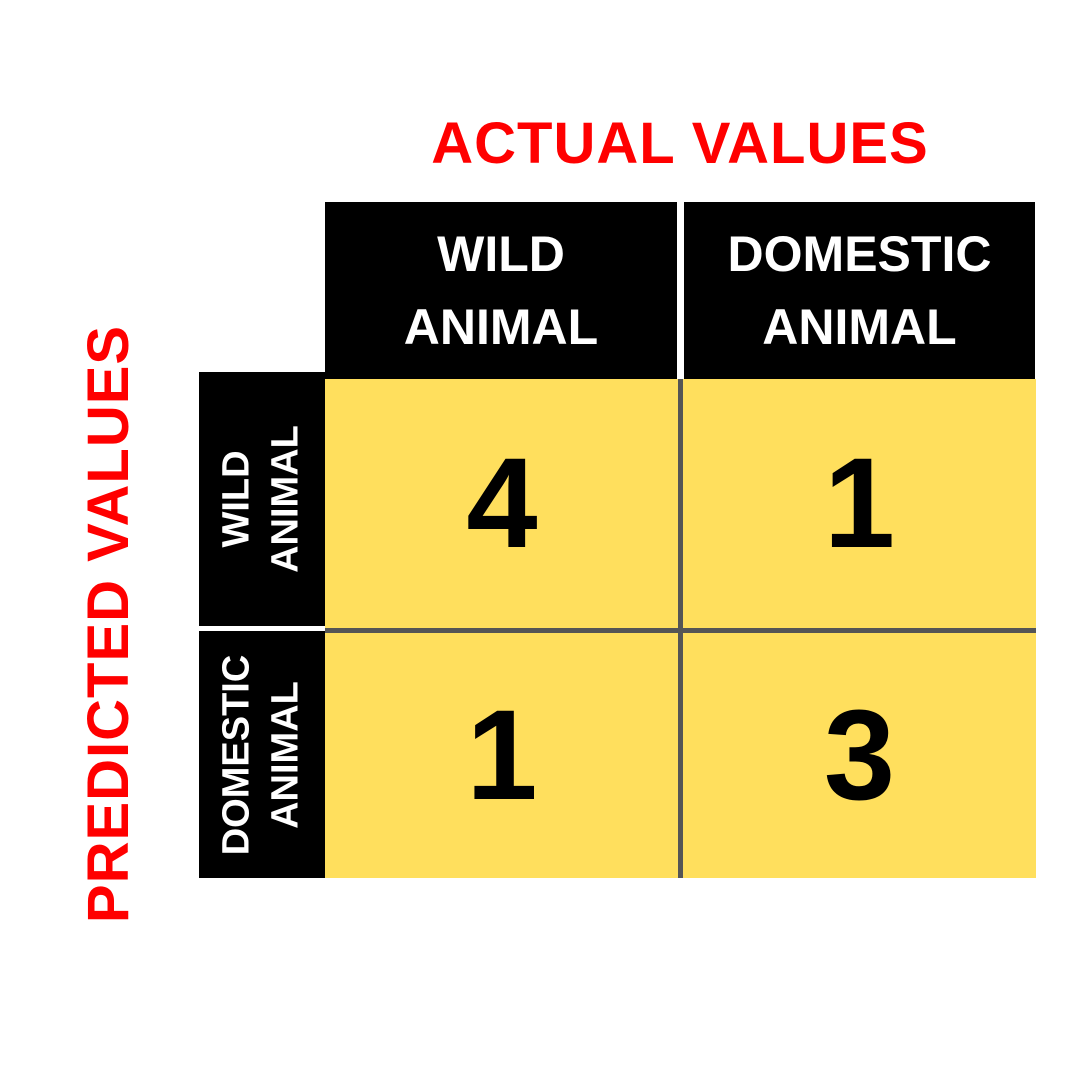 The width and height of the screenshot is (1080, 1080). What do you see at coordinates (859, 254) in the screenshot?
I see `column-header-line: DOMESTIC` at bounding box center [859, 254].